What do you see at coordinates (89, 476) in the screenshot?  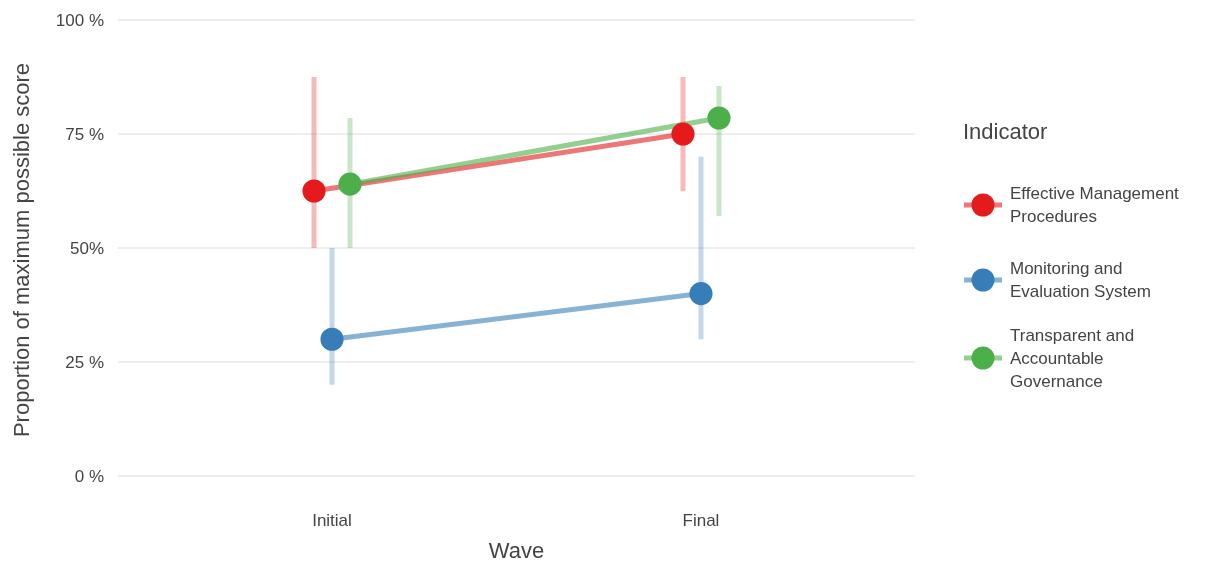 I see `y-tick-label: 0 %` at bounding box center [89, 476].